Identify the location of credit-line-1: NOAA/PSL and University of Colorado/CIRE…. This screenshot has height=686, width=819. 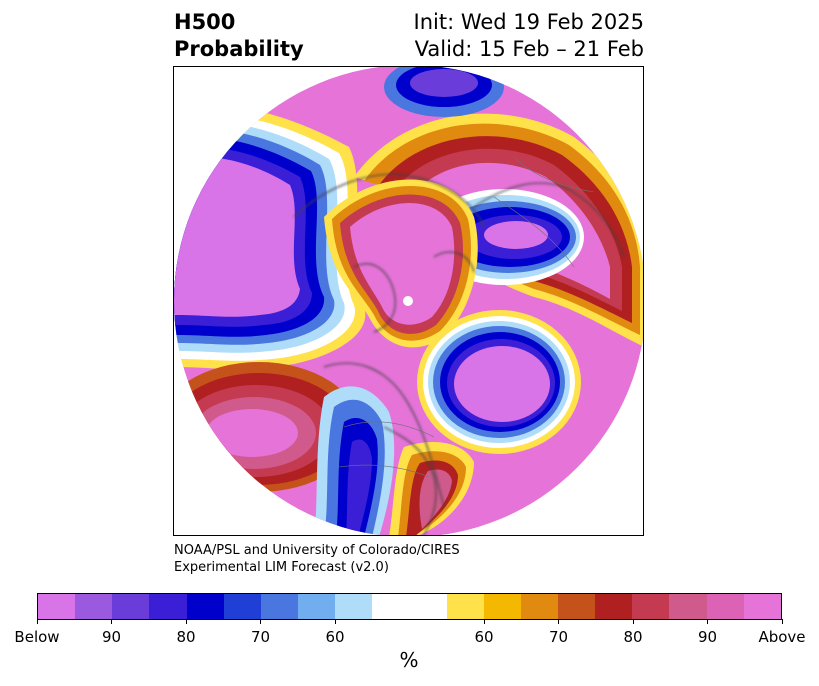
(317, 550).